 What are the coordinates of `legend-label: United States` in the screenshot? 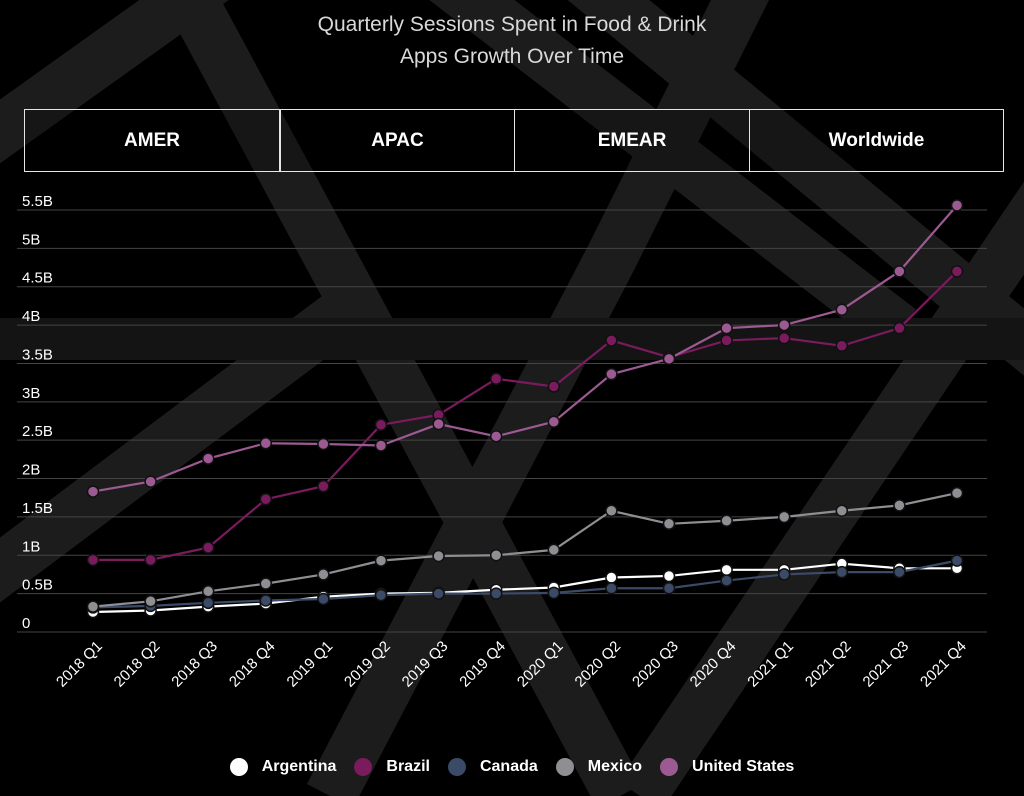 It's located at (743, 766).